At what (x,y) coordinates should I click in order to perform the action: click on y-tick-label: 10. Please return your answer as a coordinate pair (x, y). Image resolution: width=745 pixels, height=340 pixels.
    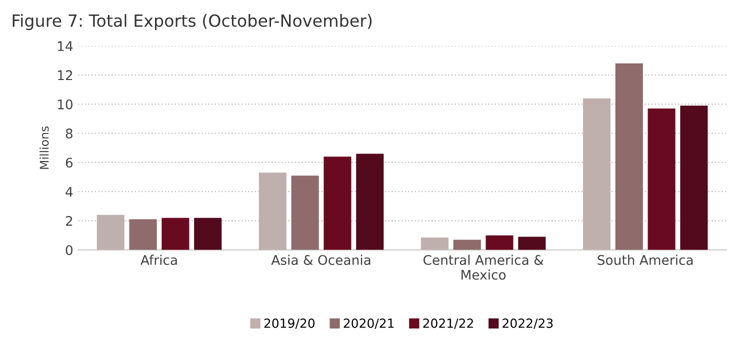
    Looking at the image, I should click on (65, 104).